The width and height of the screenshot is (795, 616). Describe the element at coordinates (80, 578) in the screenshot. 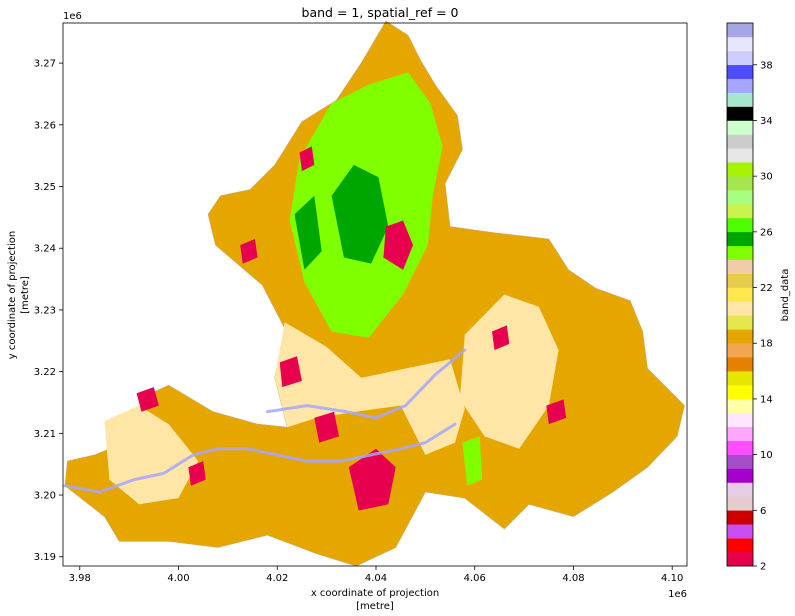

I see `x-tick-label: 3.98` at that location.